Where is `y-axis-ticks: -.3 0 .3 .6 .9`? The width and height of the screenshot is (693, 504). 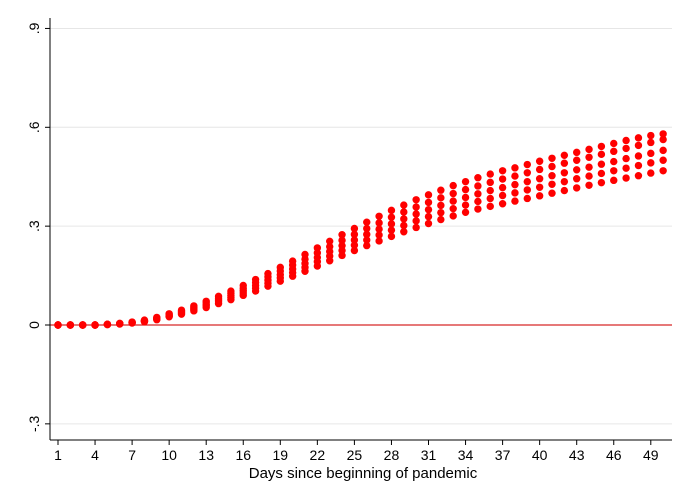
y-axis-ticks: -.3 0 .3 .6 .9 is located at coordinates (38, 227).